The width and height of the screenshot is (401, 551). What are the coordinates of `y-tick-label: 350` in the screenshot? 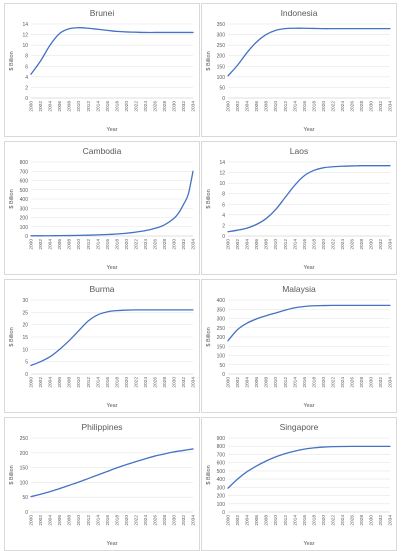 It's located at (221, 310).